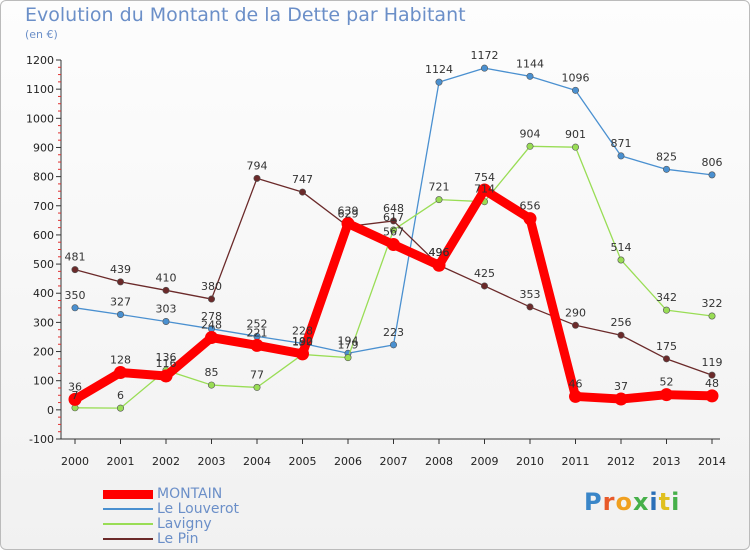  I want to click on data-label-montain: 192, so click(302, 341).